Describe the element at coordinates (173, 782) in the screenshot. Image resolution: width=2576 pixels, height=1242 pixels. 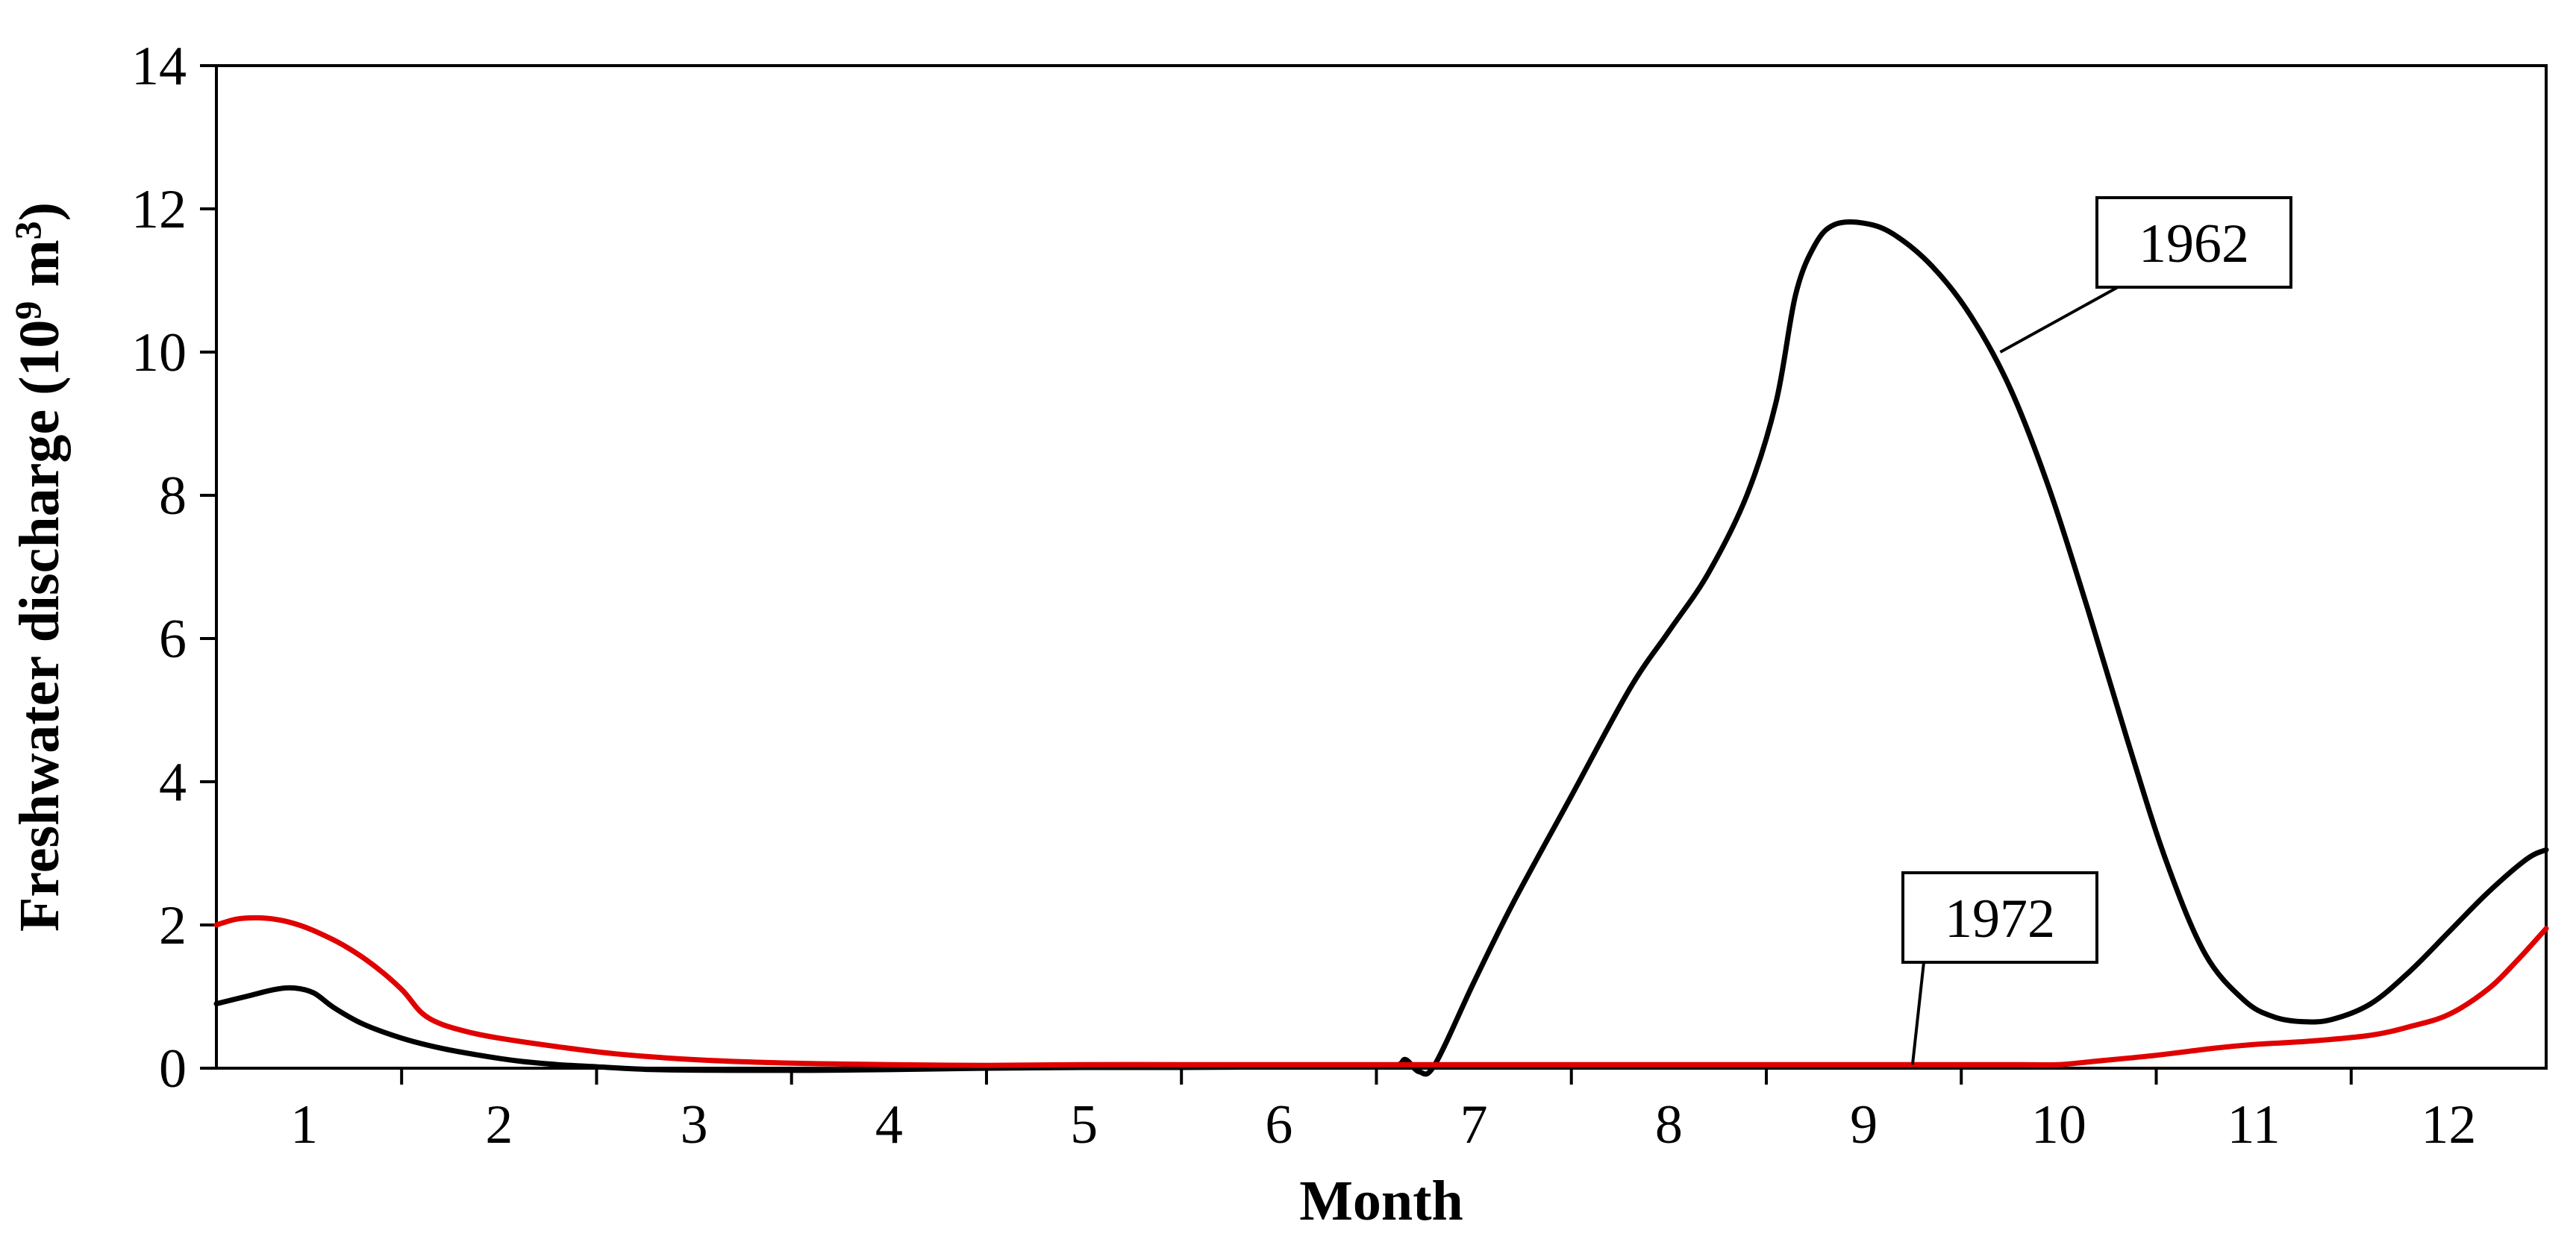
I see `y-tick-label: 4` at that location.